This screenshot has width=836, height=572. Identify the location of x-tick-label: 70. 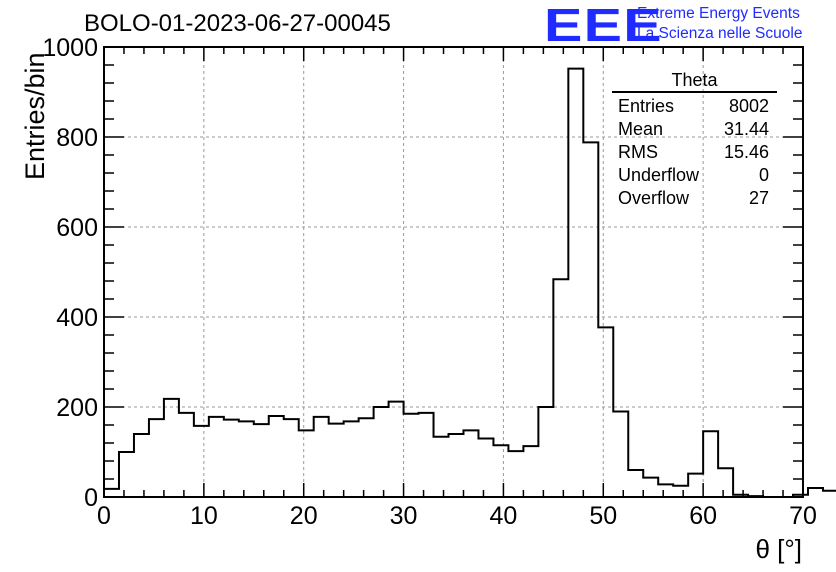
(803, 516).